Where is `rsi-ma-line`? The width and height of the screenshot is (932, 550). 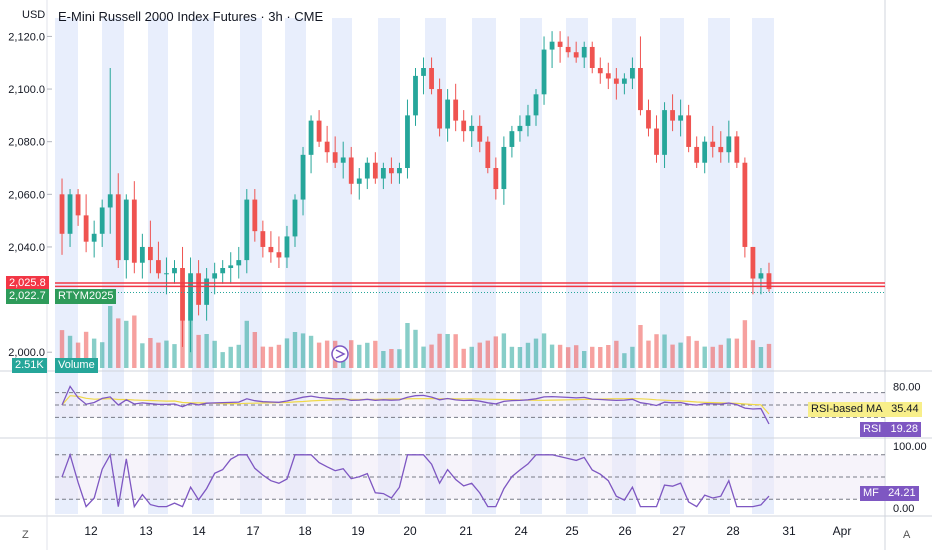 rsi-ma-line is located at coordinates (415, 405).